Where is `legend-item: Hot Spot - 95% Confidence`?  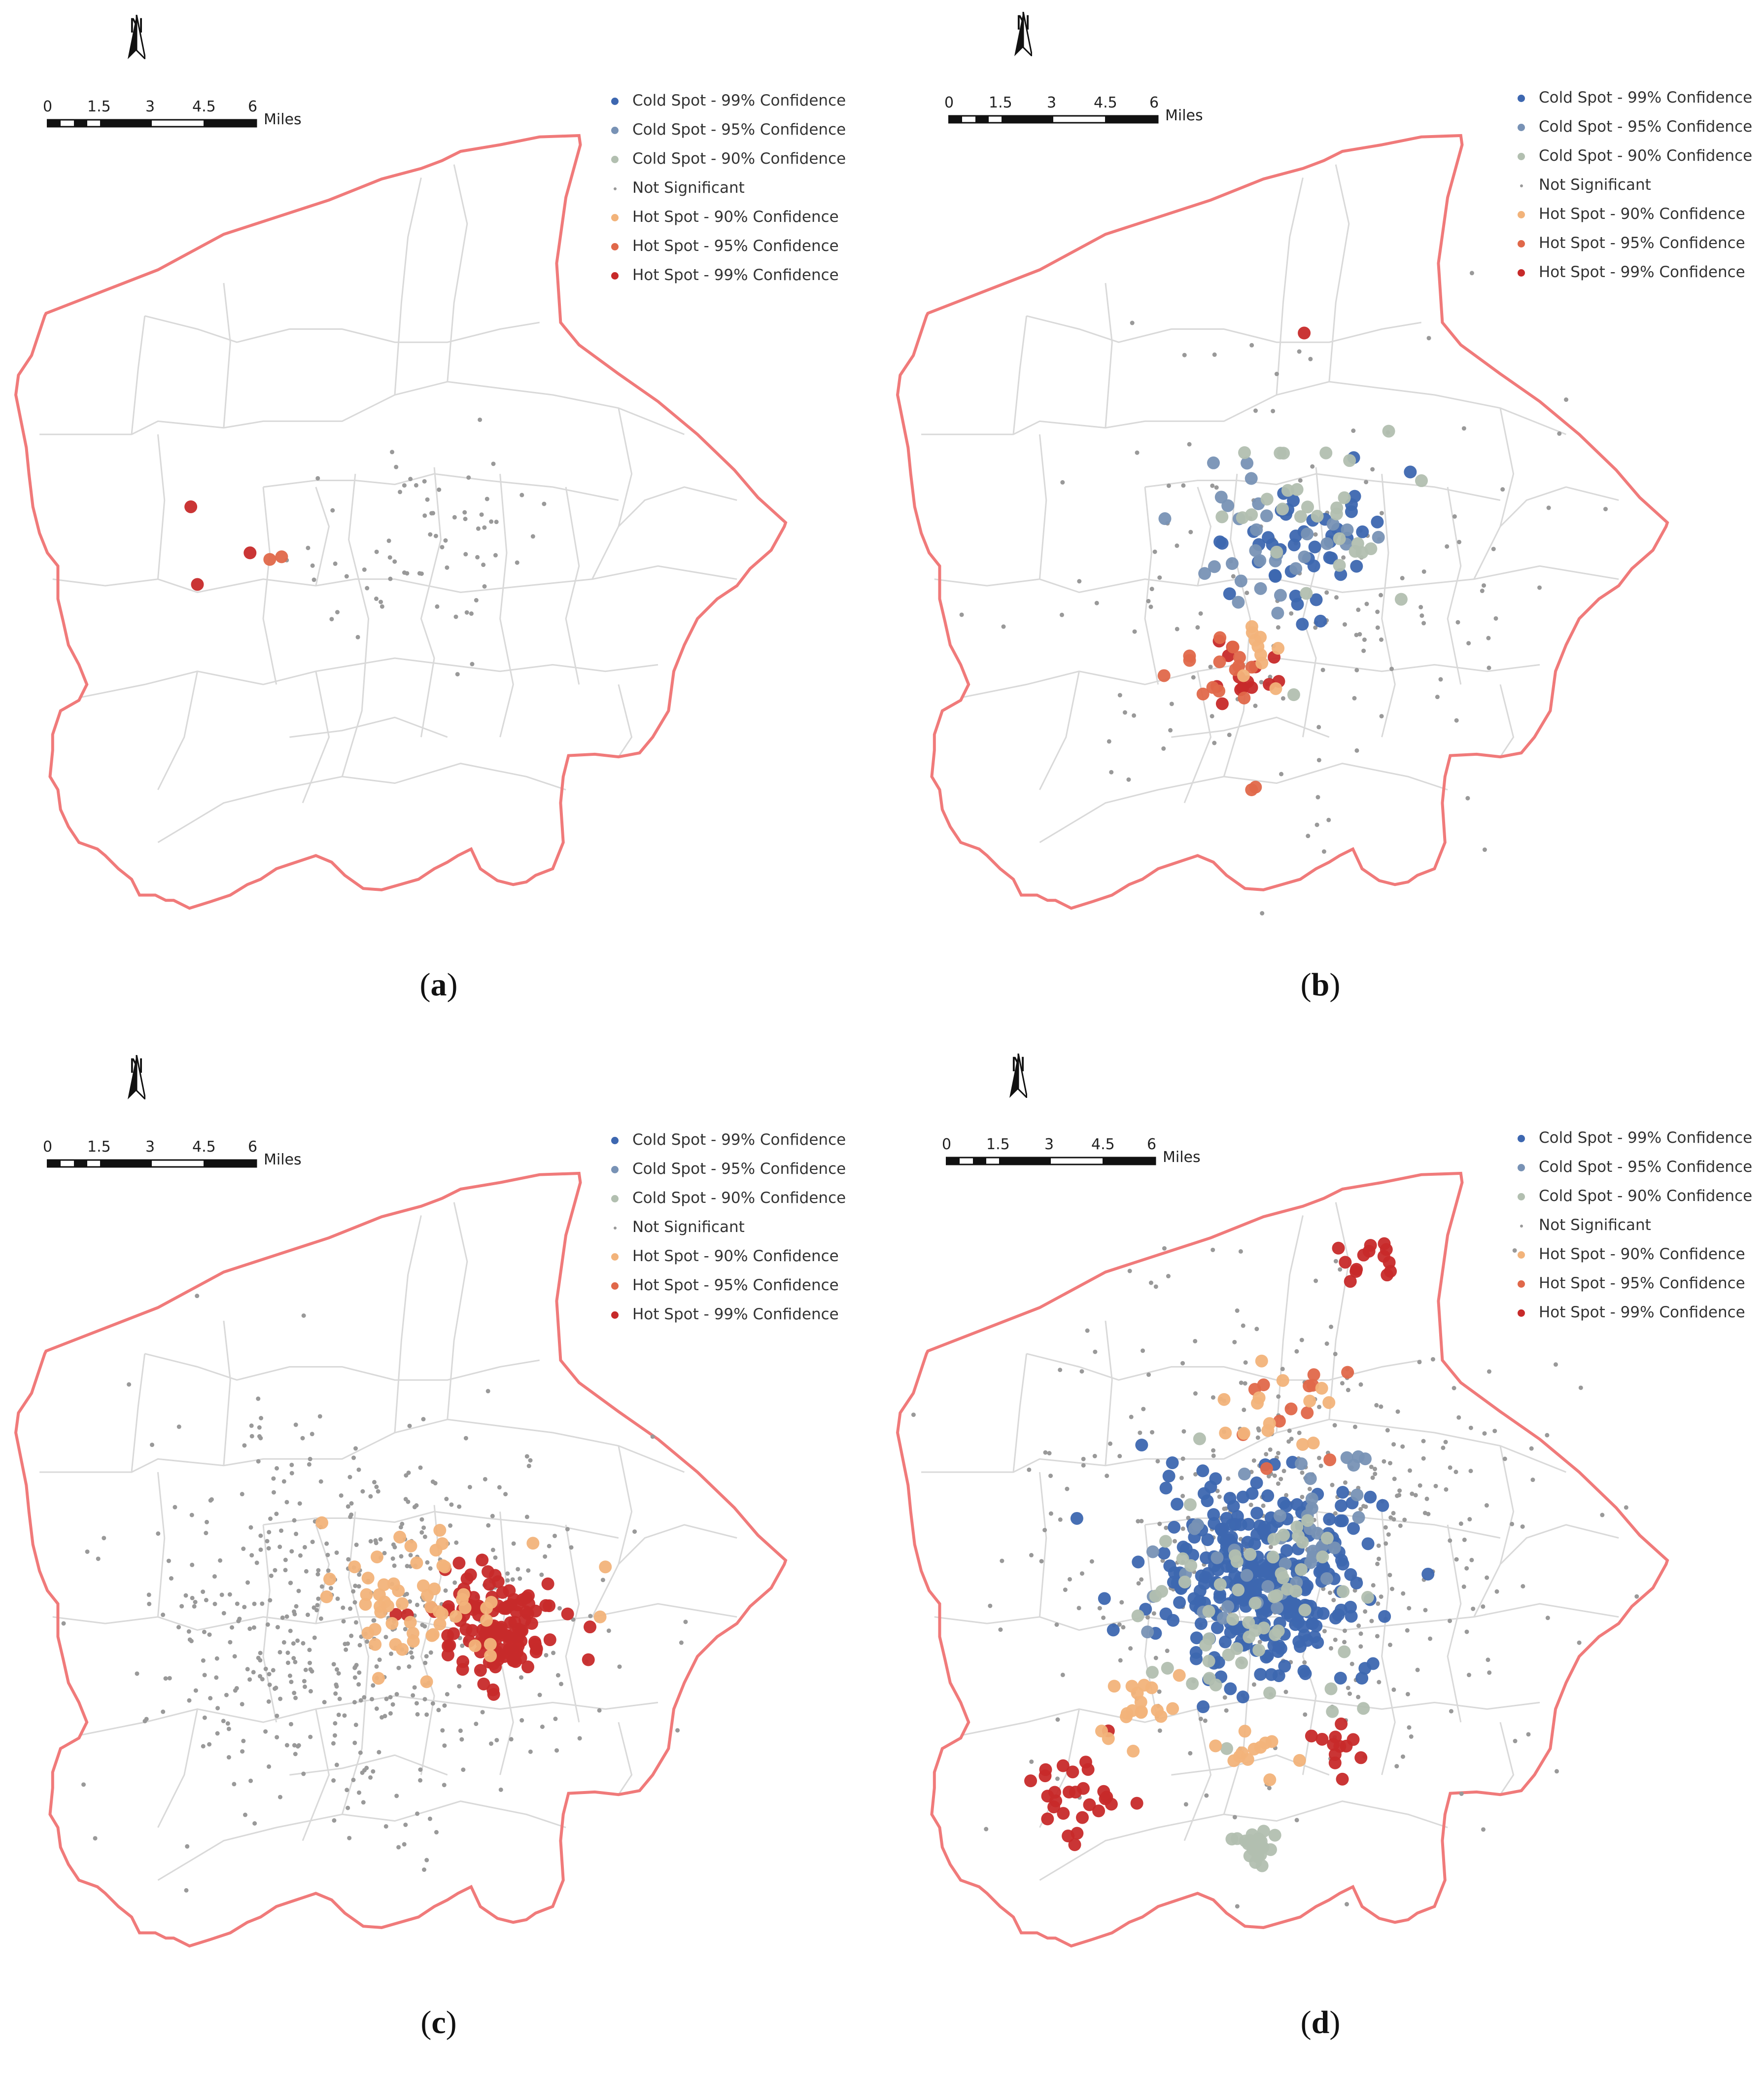
legend-item: Hot Spot - 95% Confidence is located at coordinates (1631, 1283).